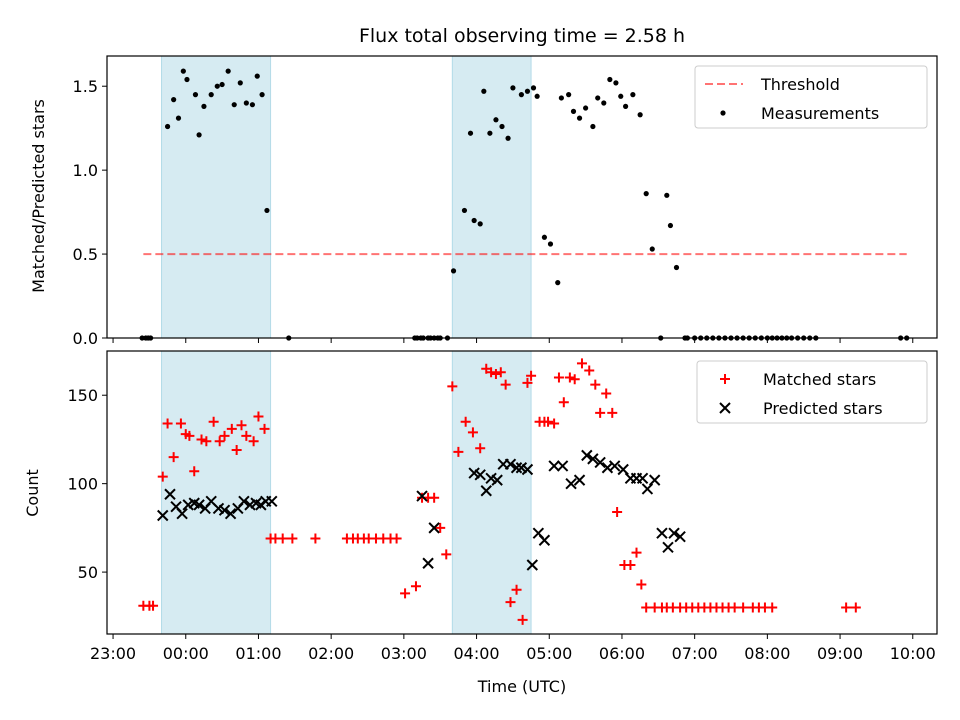 The height and width of the screenshot is (720, 960). What do you see at coordinates (622, 653) in the screenshot?
I see `x-tick-label: 06:00` at bounding box center [622, 653].